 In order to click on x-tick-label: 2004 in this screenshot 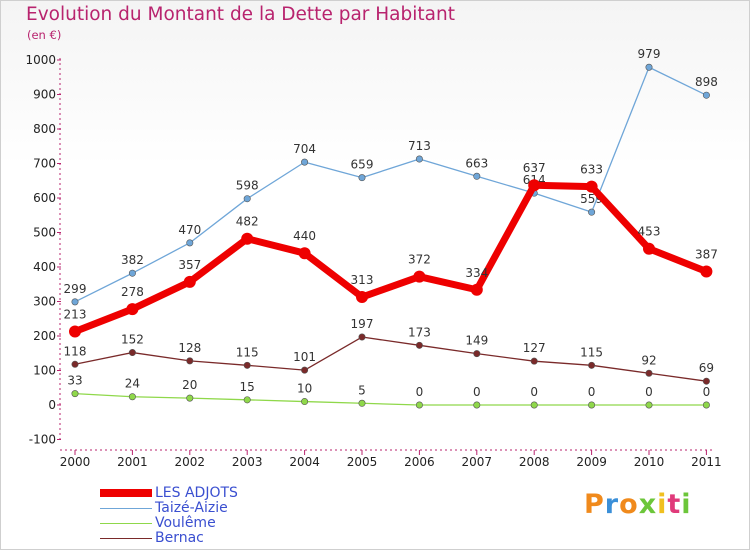, I will do `click(304, 462)`.